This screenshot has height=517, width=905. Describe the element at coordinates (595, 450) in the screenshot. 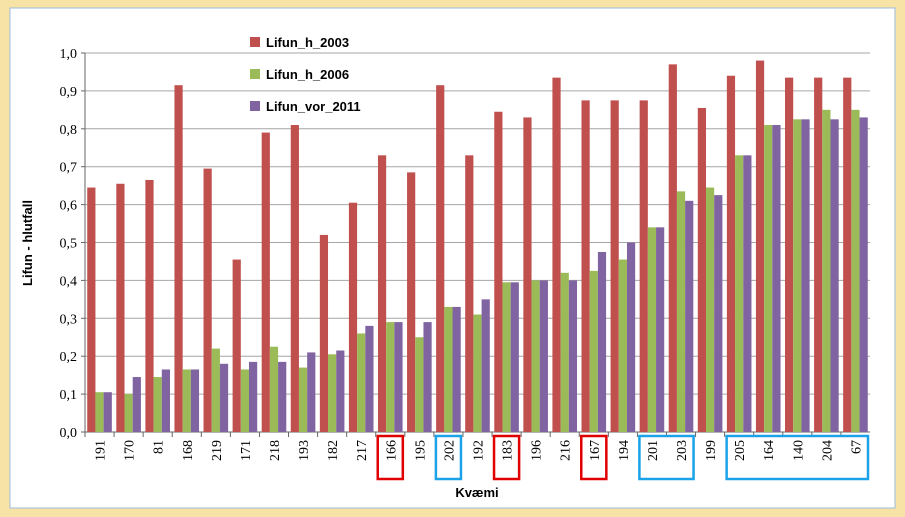

I see `x-tick-label: 167` at that location.